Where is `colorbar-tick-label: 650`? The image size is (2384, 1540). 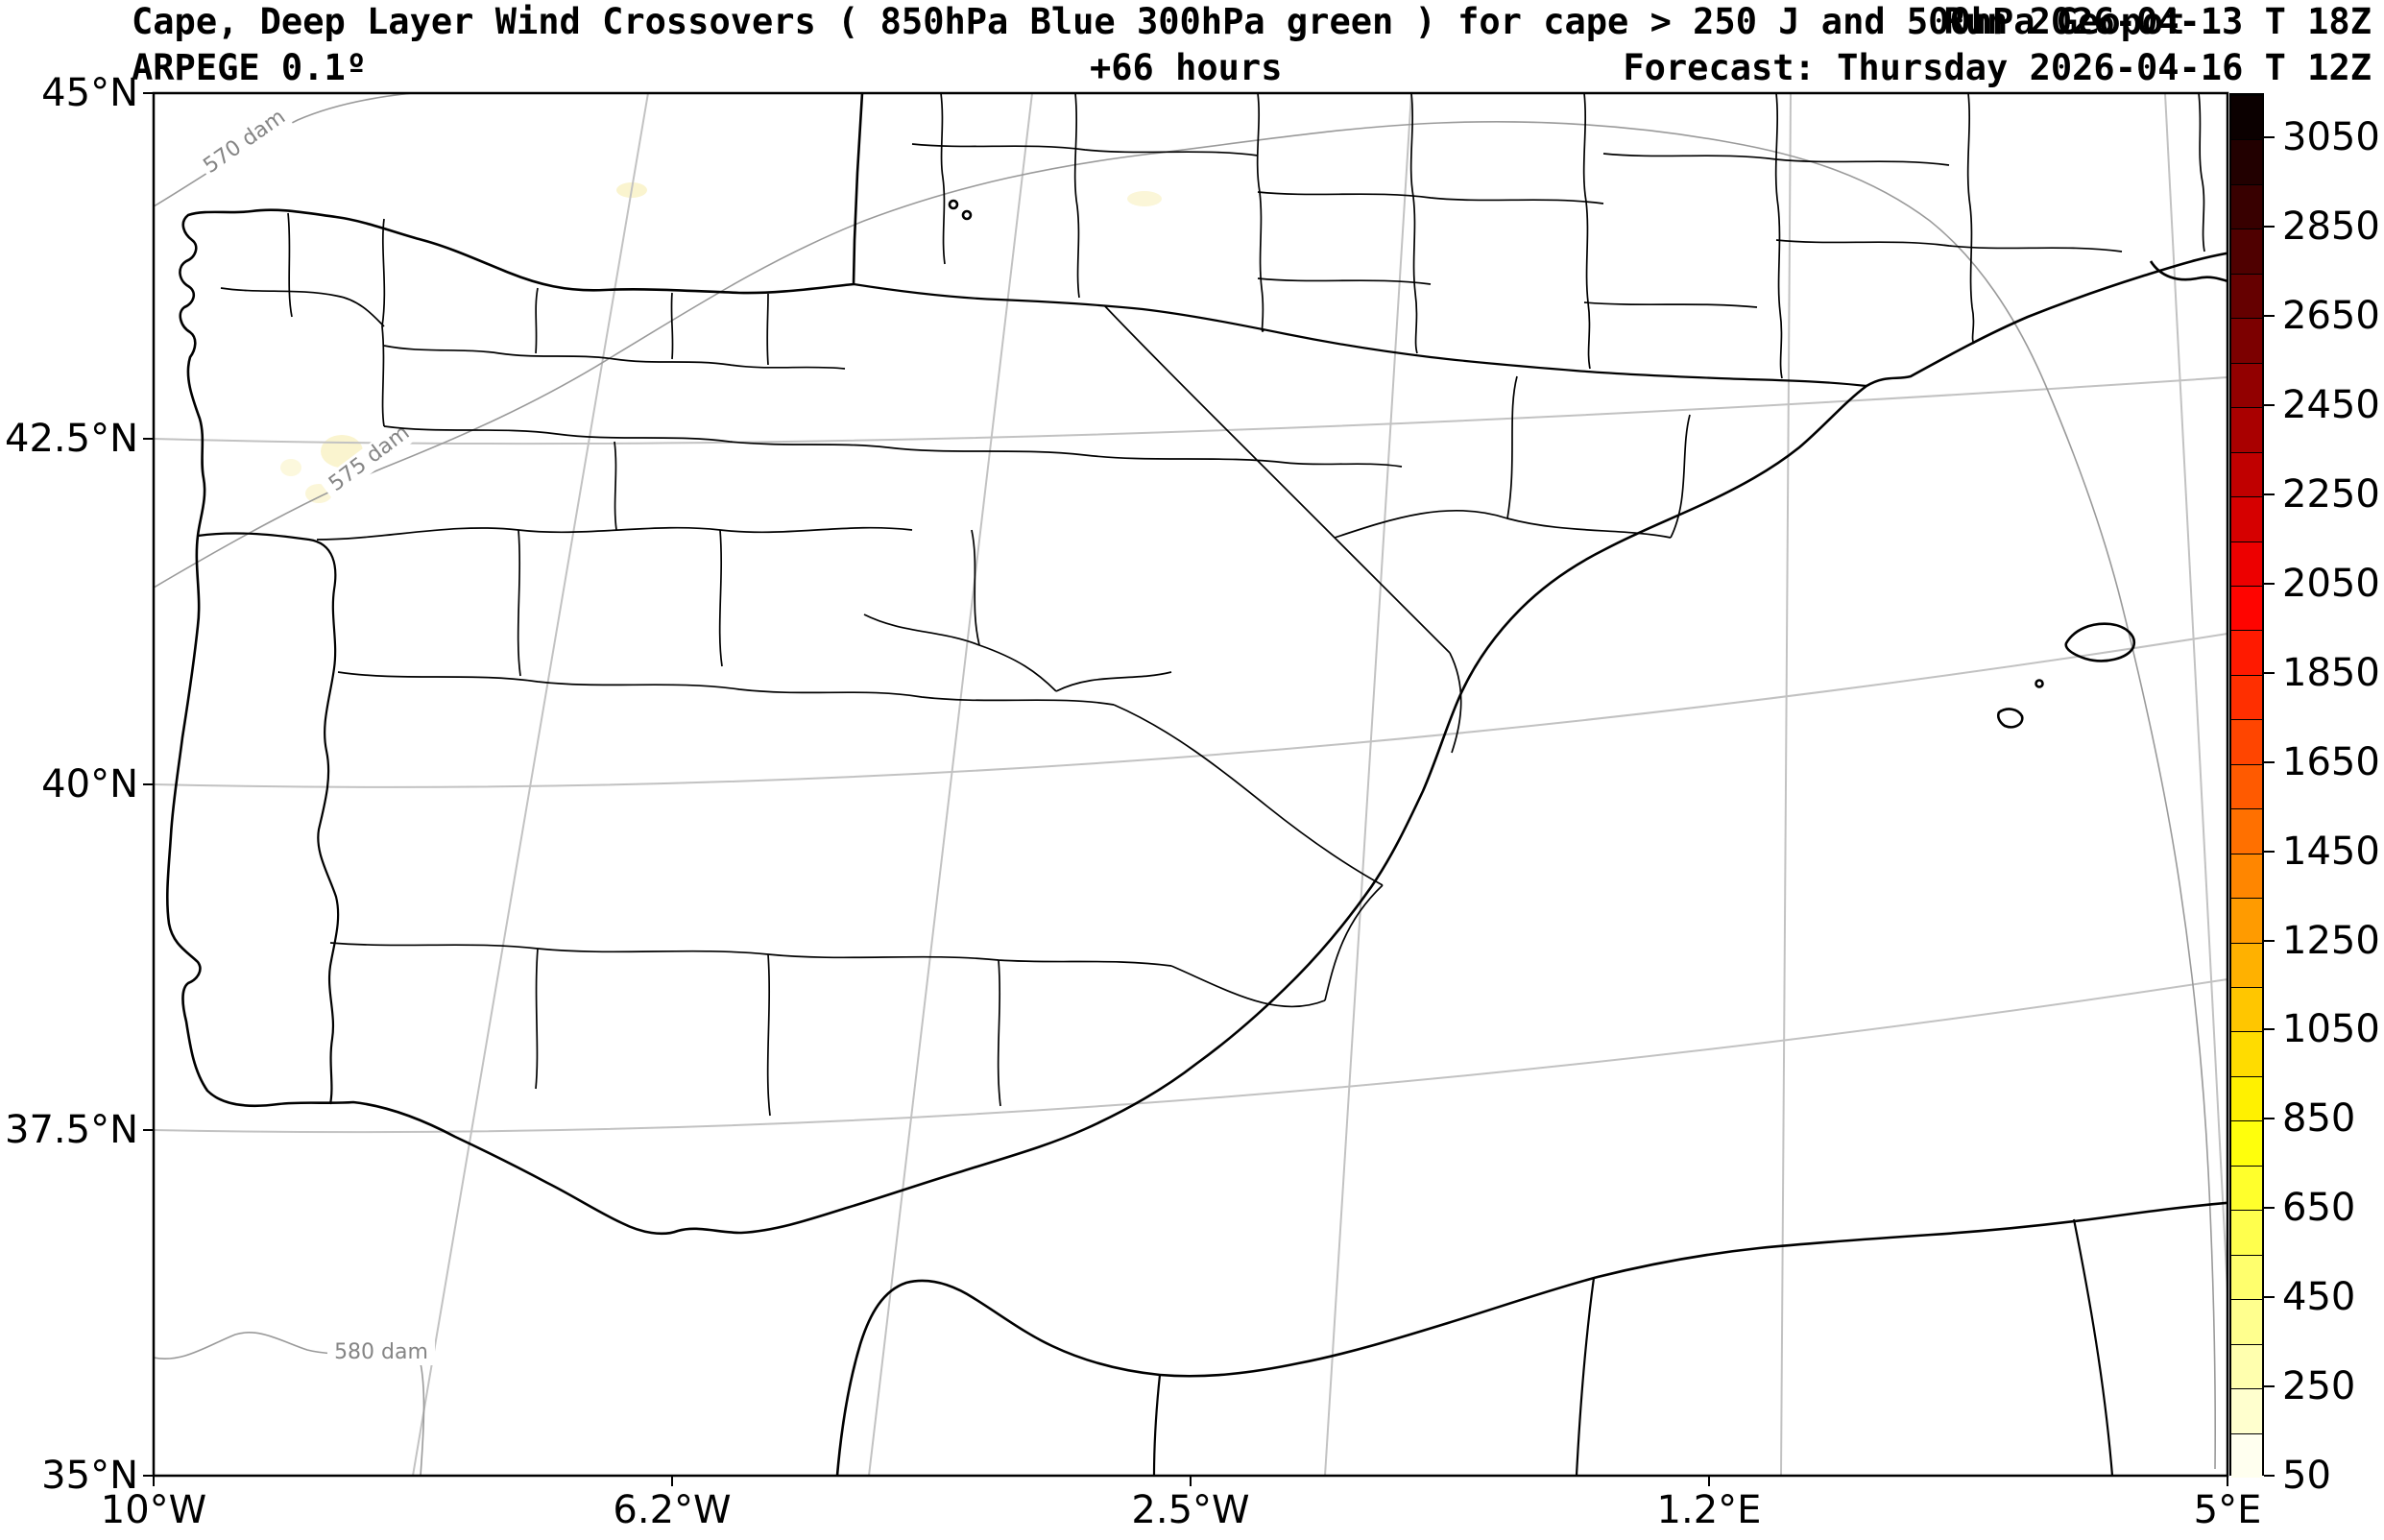 colorbar-tick-label: 650 is located at coordinates (2319, 1208).